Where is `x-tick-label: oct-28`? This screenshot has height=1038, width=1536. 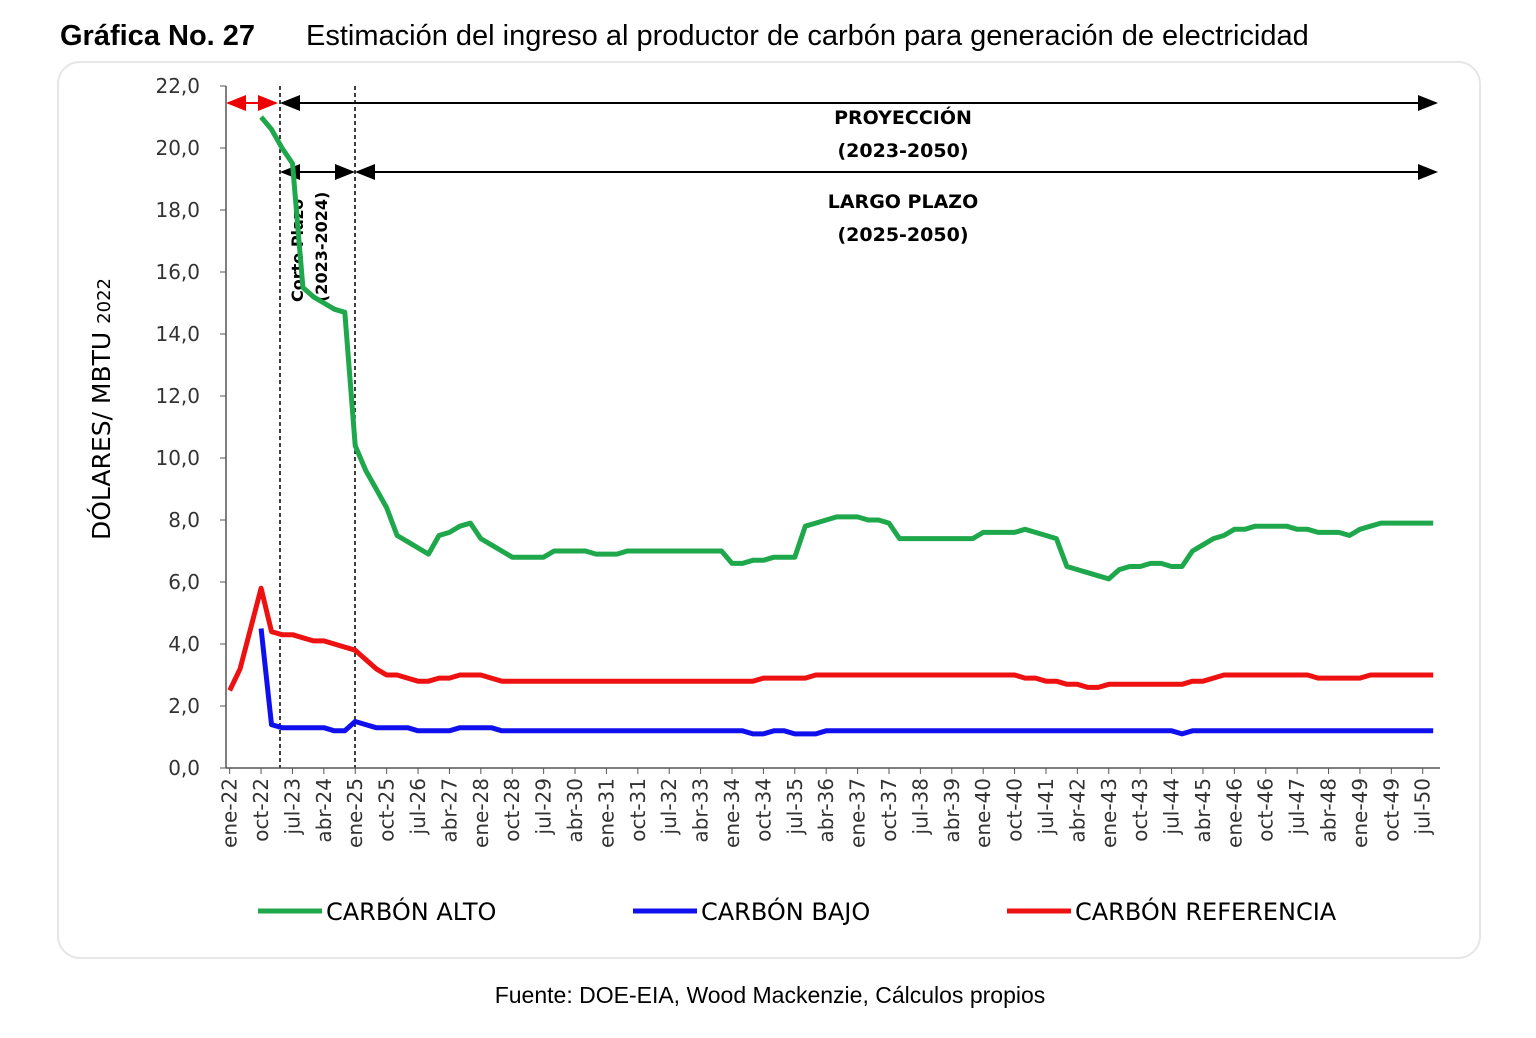
x-tick-label: oct-28 is located at coordinates (512, 810).